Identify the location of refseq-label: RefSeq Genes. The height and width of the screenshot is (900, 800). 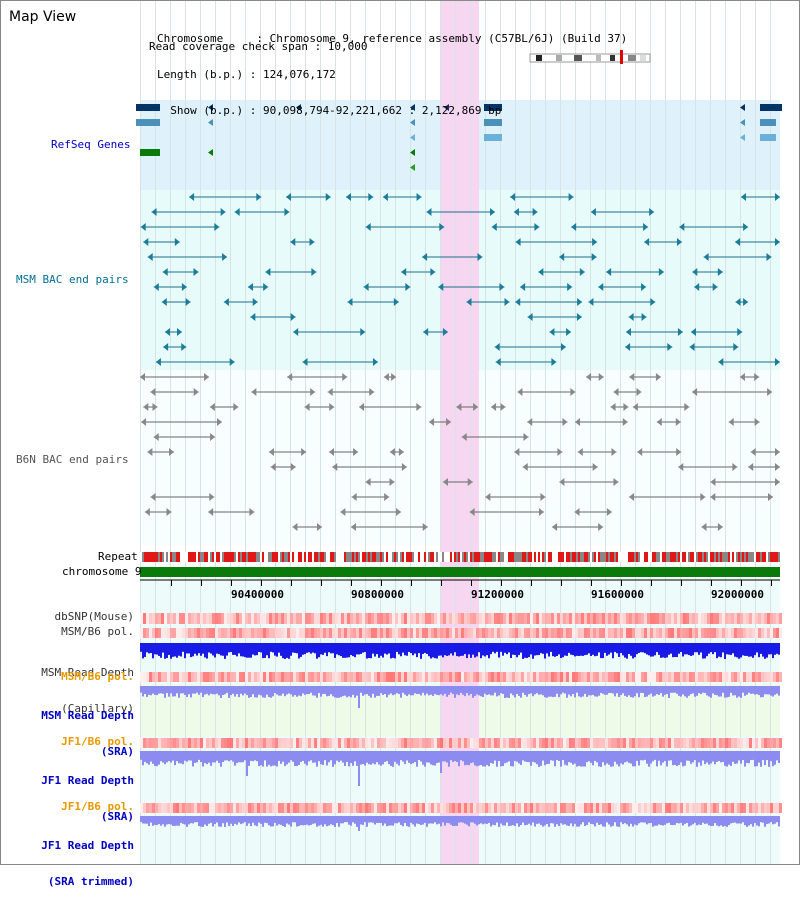
(91, 144).